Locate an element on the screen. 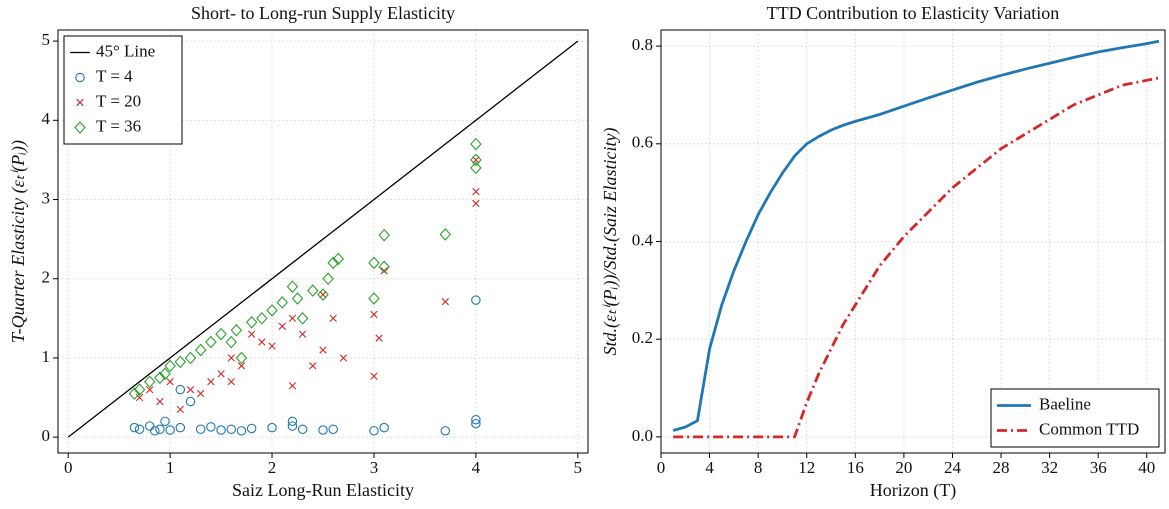 This screenshot has height=509, width=1169. x-tick-label: 5 is located at coordinates (578, 467).